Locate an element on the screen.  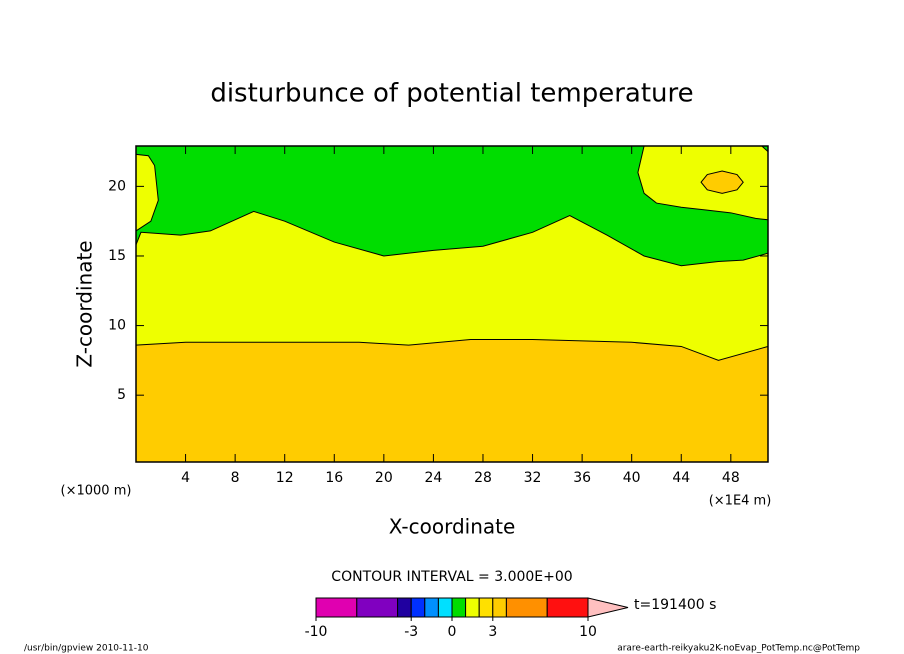
x-tick-label: 32 is located at coordinates (533, 478).